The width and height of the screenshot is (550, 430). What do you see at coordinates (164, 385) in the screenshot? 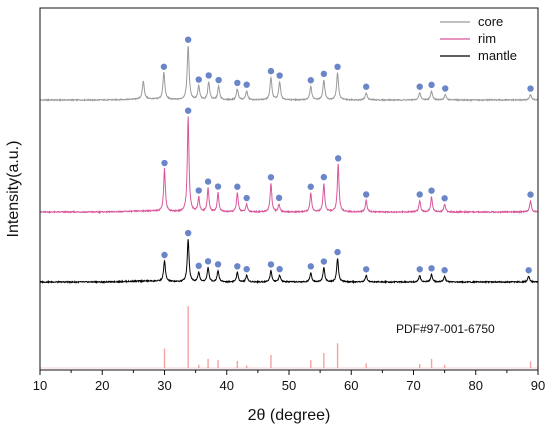
I see `x-tick-label: 30` at bounding box center [164, 385].